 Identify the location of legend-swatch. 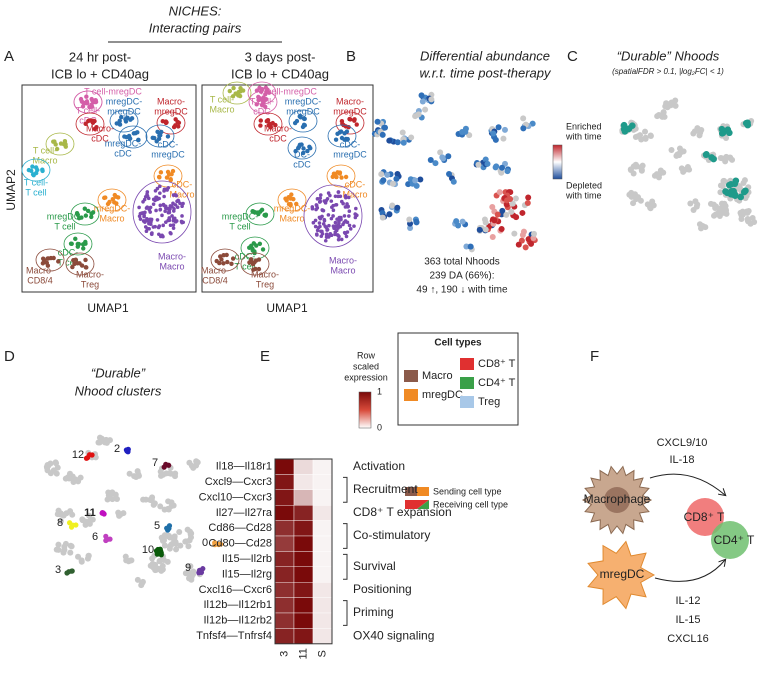
(411, 376).